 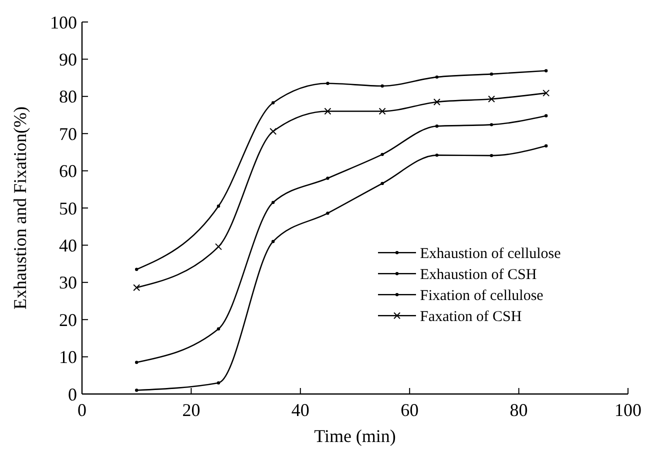 What do you see at coordinates (68, 60) in the screenshot?
I see `y-tick-label: 90` at bounding box center [68, 60].